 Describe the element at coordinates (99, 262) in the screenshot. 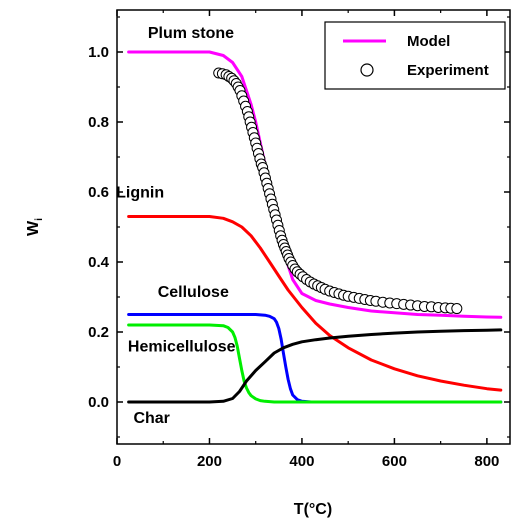

I see `y-tick-label-2: 0.4` at that location.